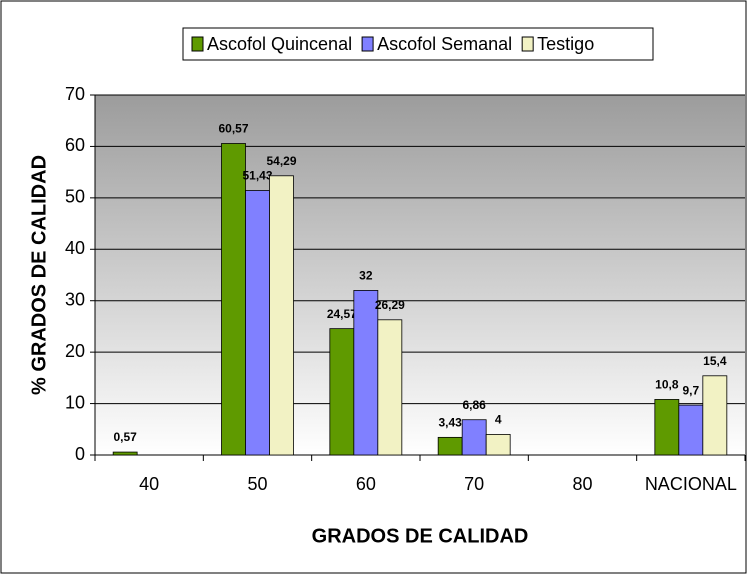 This screenshot has height=575, width=748. What do you see at coordinates (691, 484) in the screenshot?
I see `x-tick-label: NACIONAL` at bounding box center [691, 484].